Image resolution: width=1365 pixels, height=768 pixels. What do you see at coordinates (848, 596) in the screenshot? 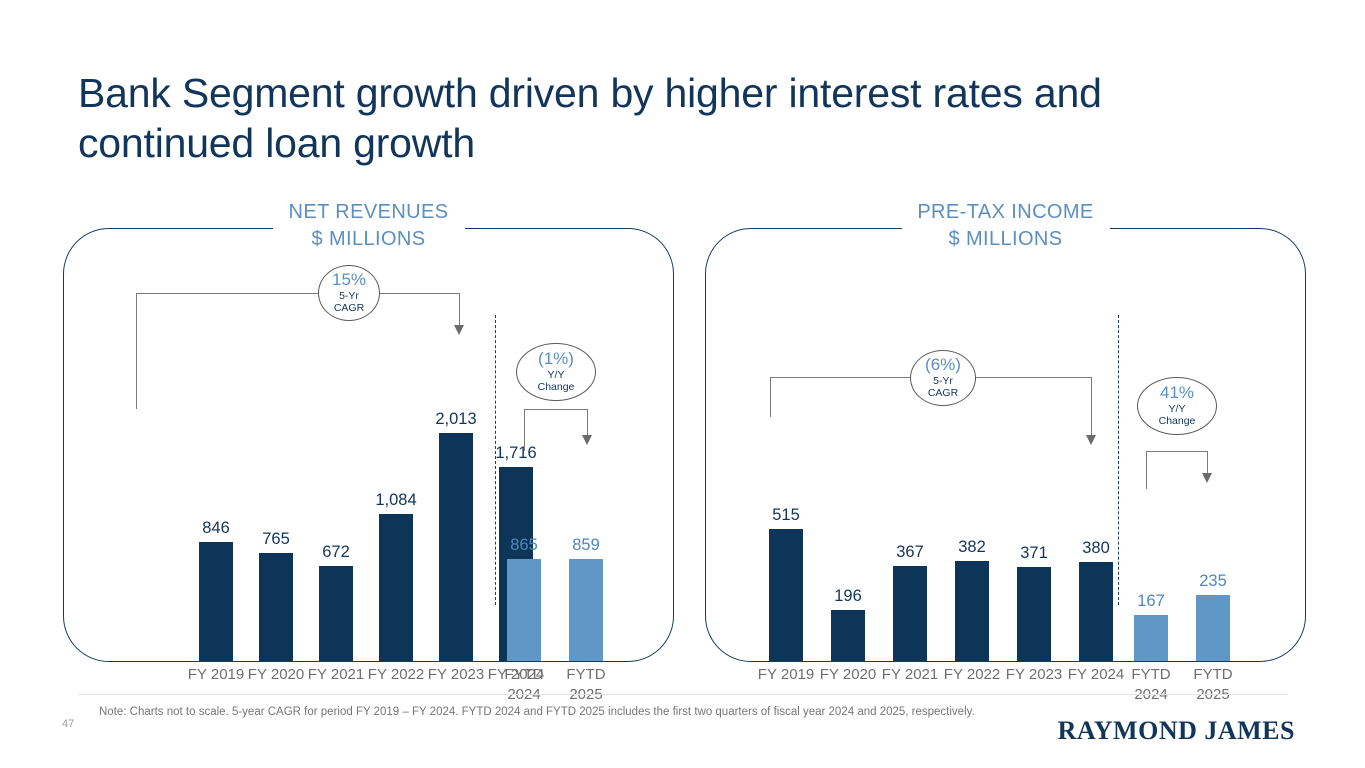
I see `bar-value-fy2020: 196` at bounding box center [848, 596].